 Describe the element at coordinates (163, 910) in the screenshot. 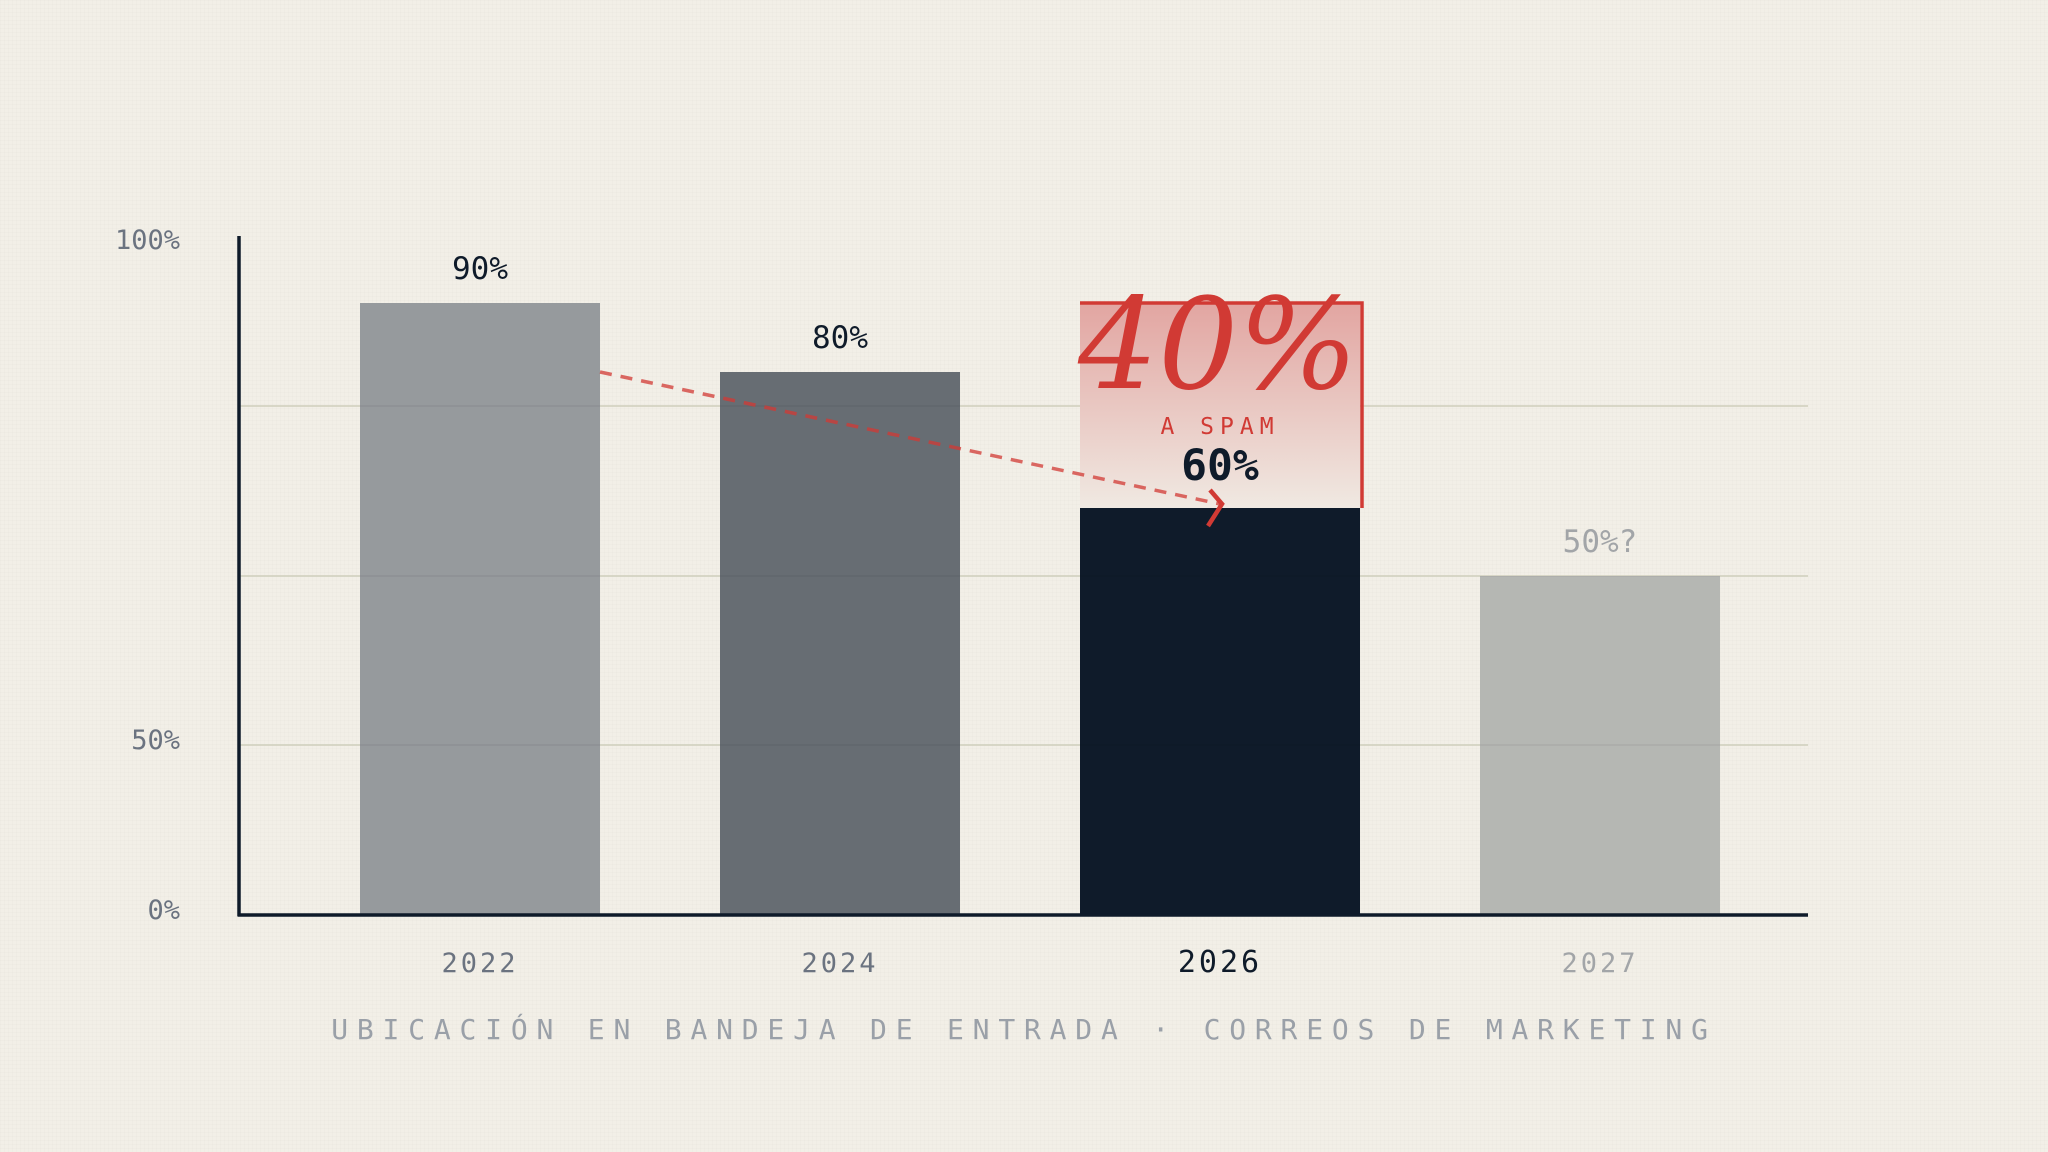

I see `y-tick-label-0: 0%` at that location.